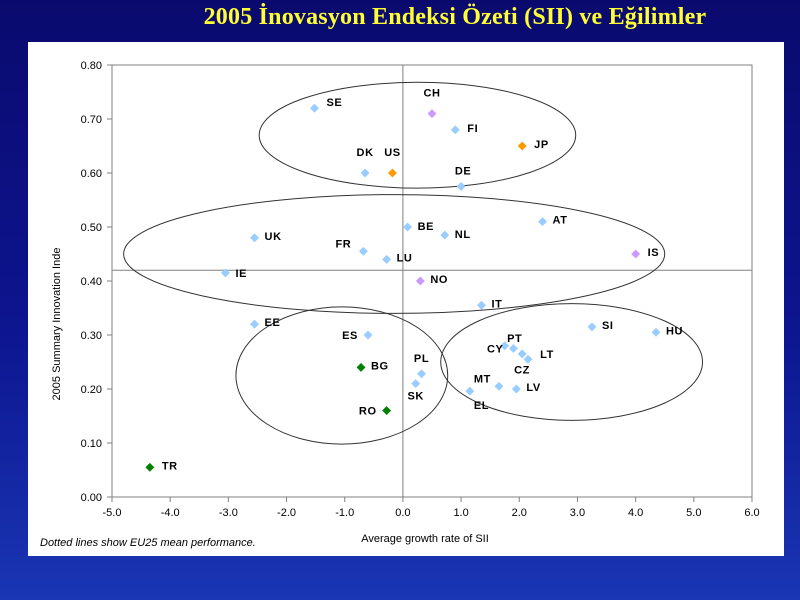  I want to click on y-tick-label: 0.80, so click(91, 66).